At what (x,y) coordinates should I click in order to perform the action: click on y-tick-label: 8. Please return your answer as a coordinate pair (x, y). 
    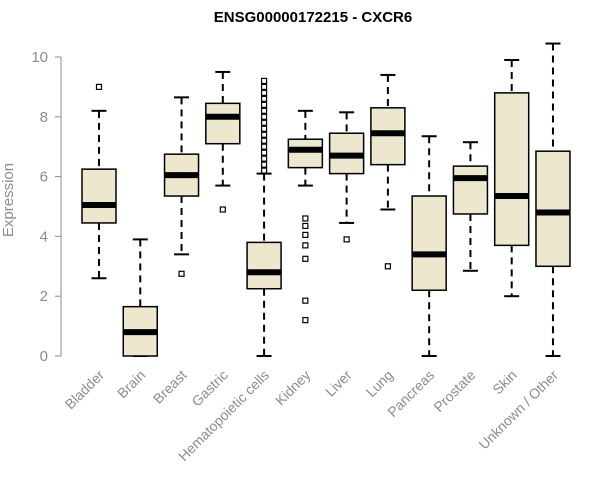
    Looking at the image, I should click on (44, 117).